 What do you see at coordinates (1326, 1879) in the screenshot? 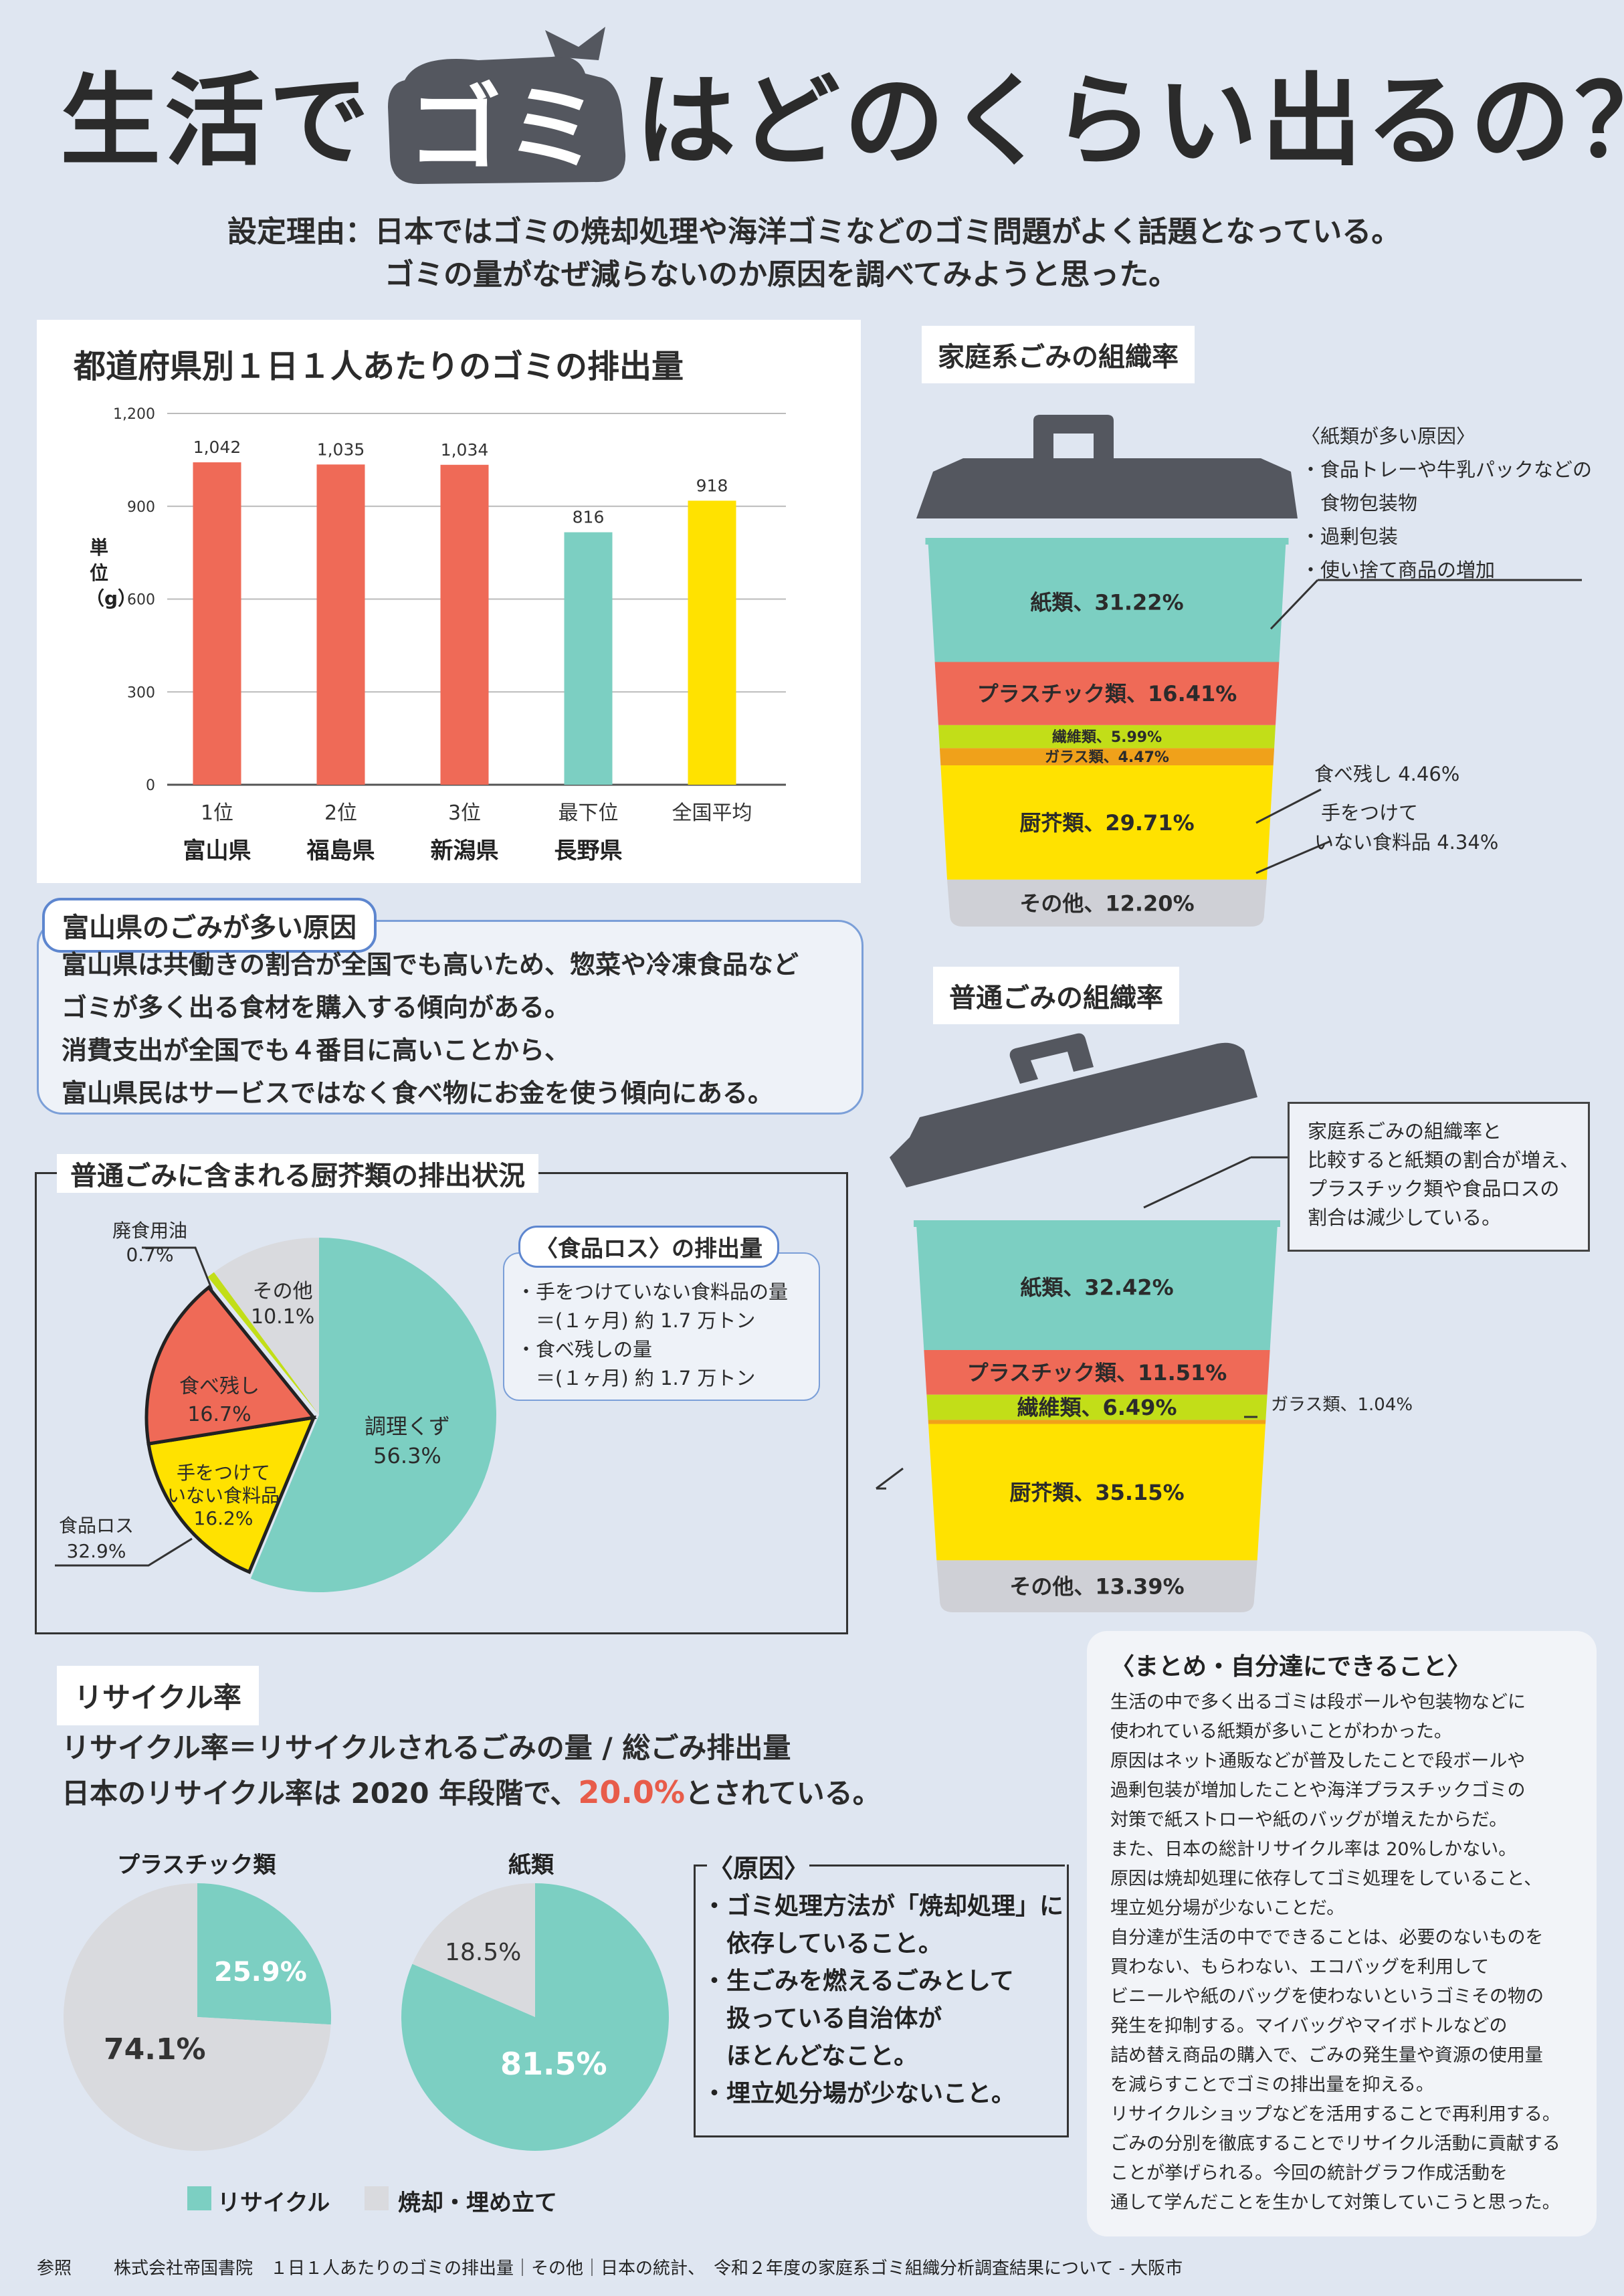
I see `summary-line: 原因は焼却処理に依存してゴミ処理をしていること、` at bounding box center [1326, 1879].